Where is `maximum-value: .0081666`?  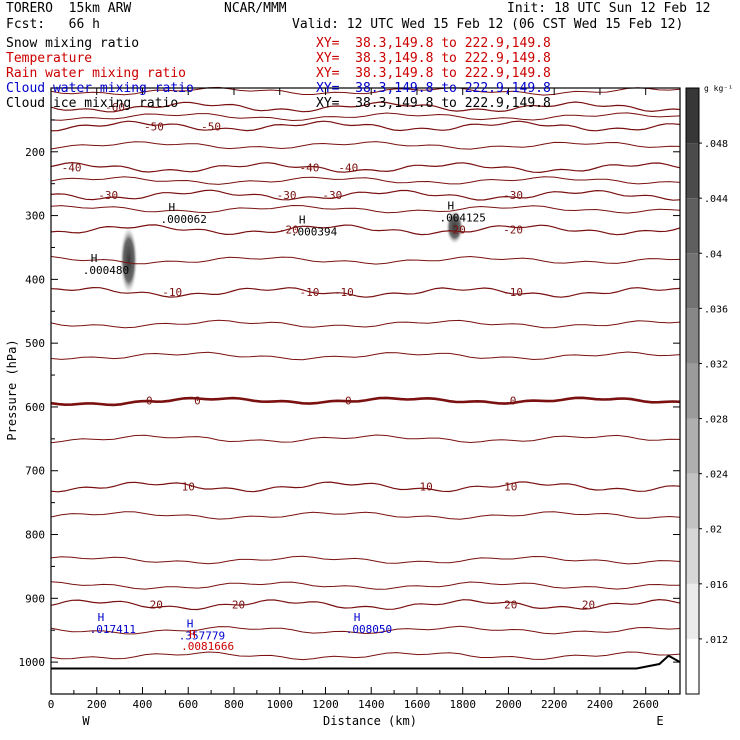 maximum-value: .0081666 is located at coordinates (207, 646).